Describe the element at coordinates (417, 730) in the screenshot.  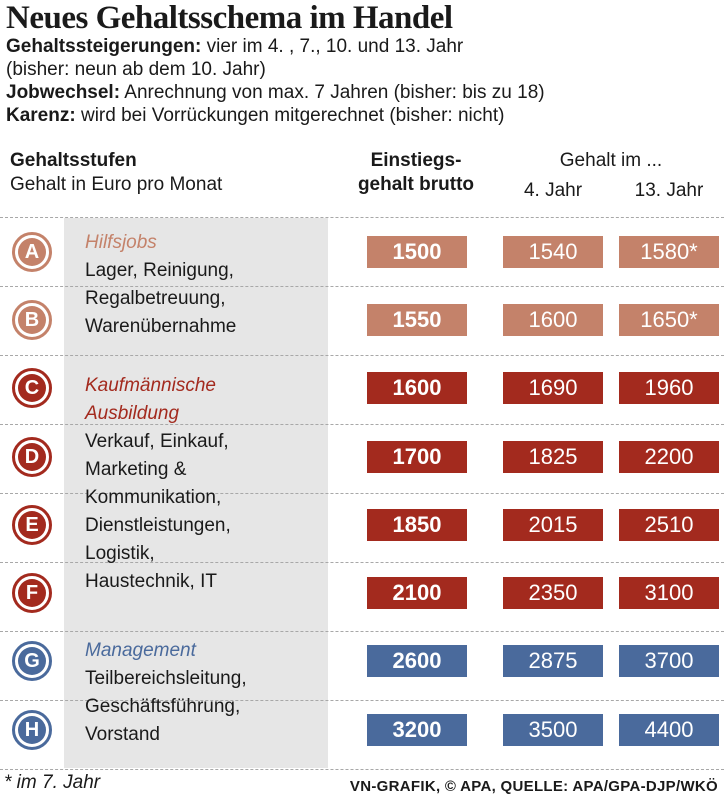
I see `einstiegsgehalt-cell: 3200` at that location.